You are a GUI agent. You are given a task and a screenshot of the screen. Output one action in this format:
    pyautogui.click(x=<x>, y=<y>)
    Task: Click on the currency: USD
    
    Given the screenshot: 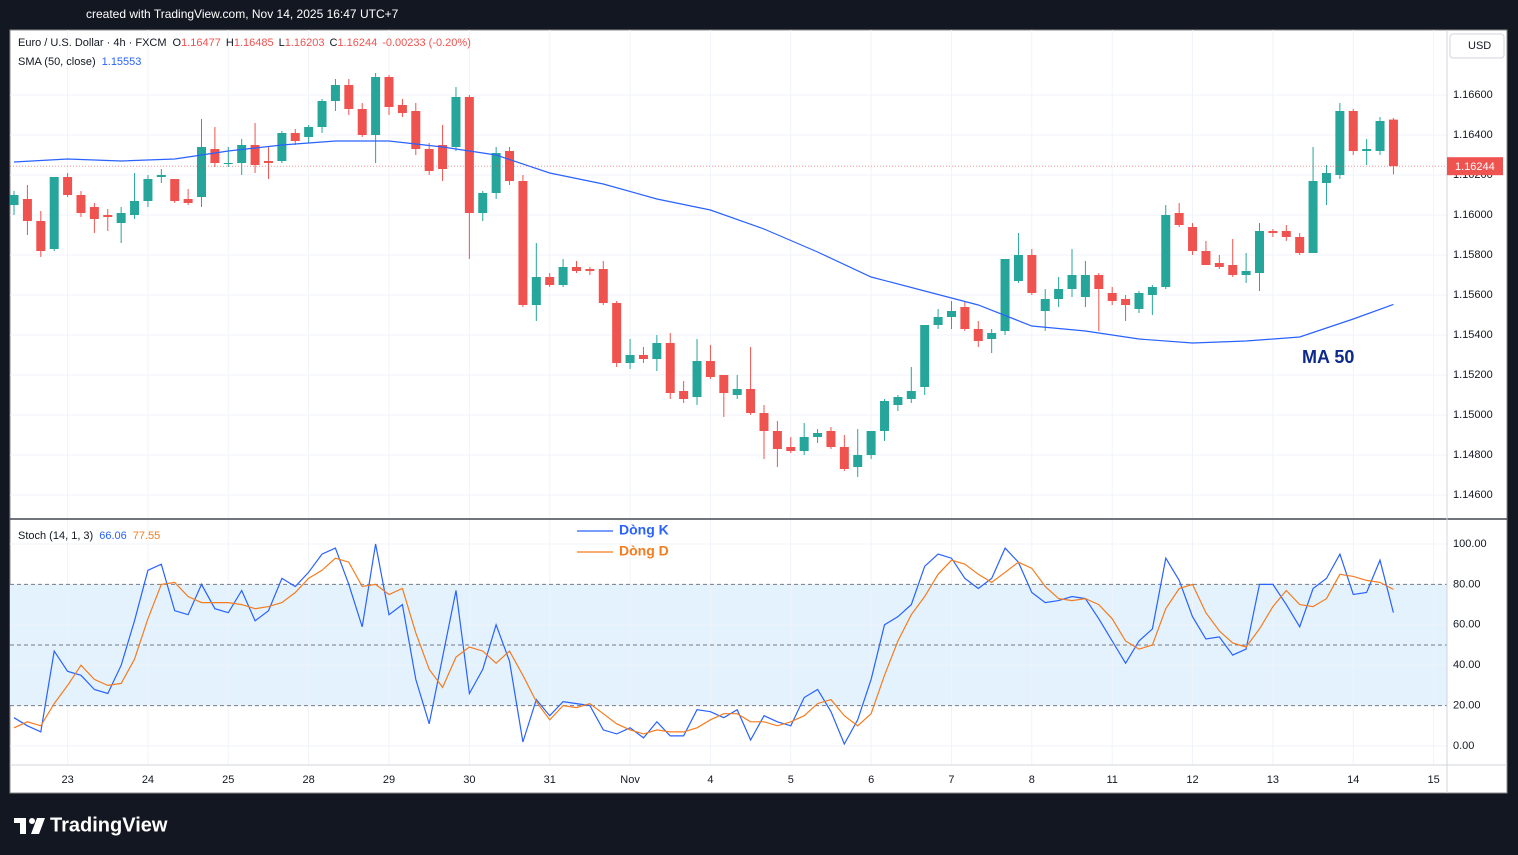 What is the action you would take?
    pyautogui.click(x=1479, y=46)
    